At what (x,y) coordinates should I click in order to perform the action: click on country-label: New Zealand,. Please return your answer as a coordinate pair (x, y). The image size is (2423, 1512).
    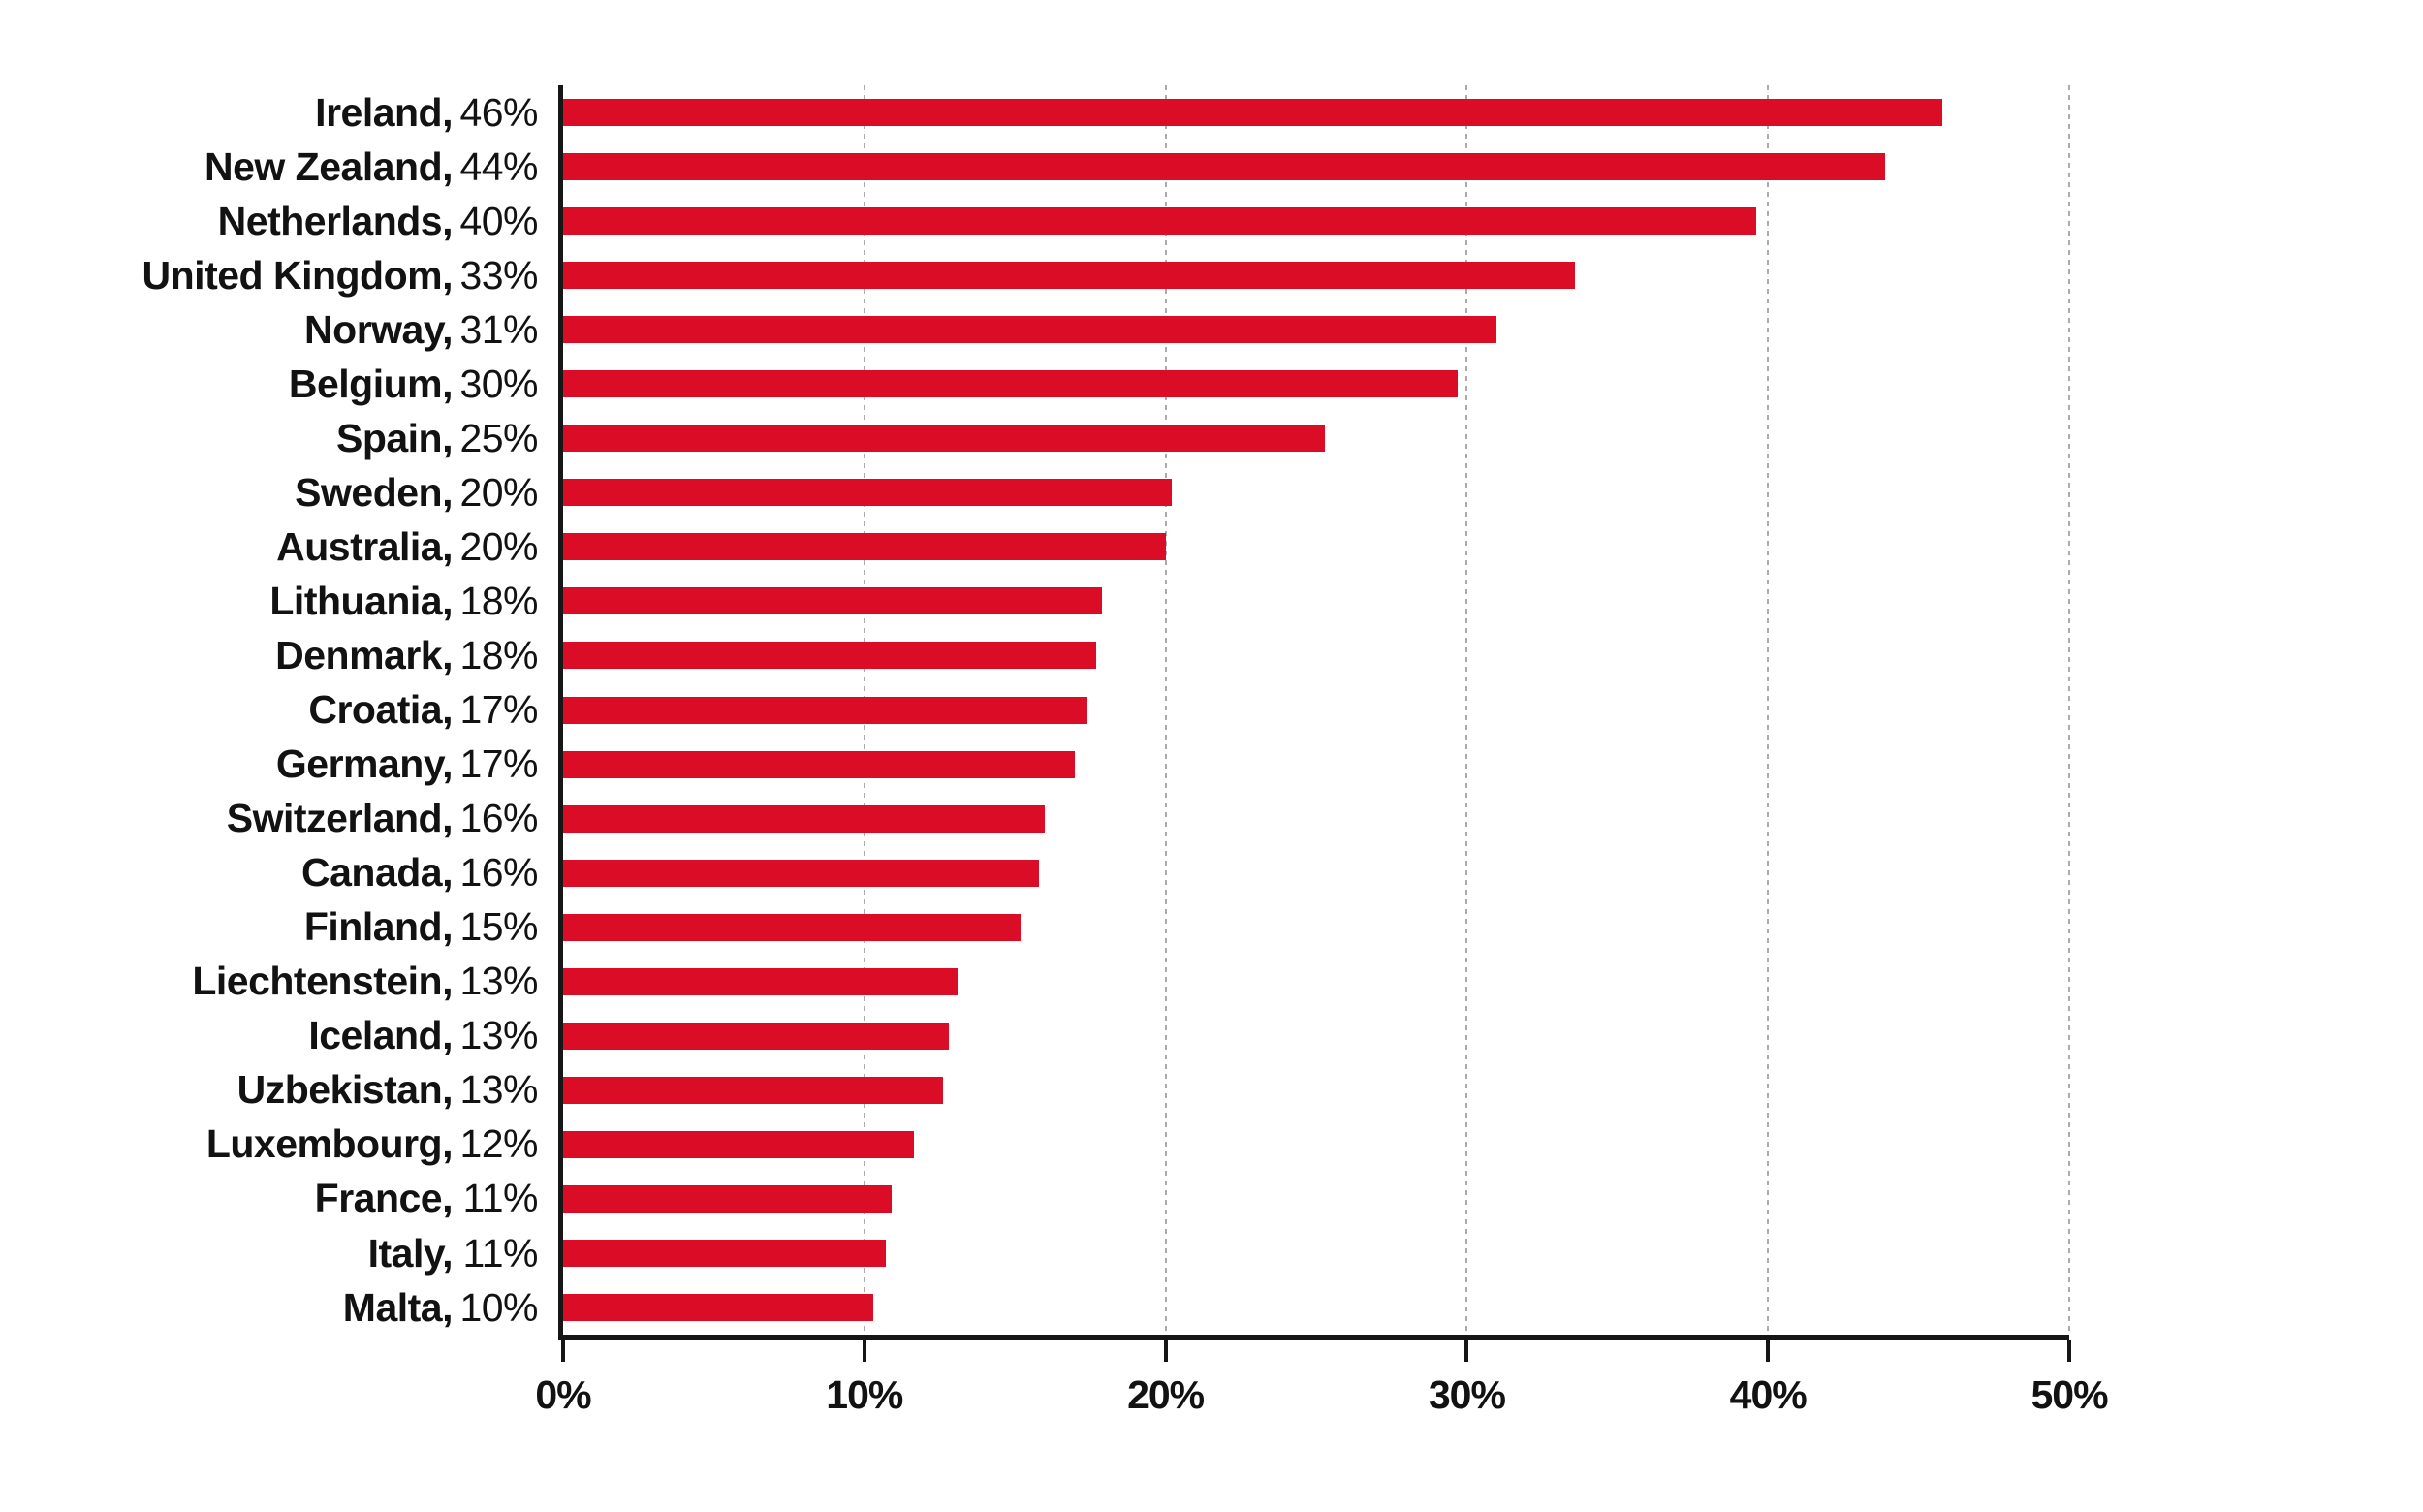
    Looking at the image, I should click on (329, 166).